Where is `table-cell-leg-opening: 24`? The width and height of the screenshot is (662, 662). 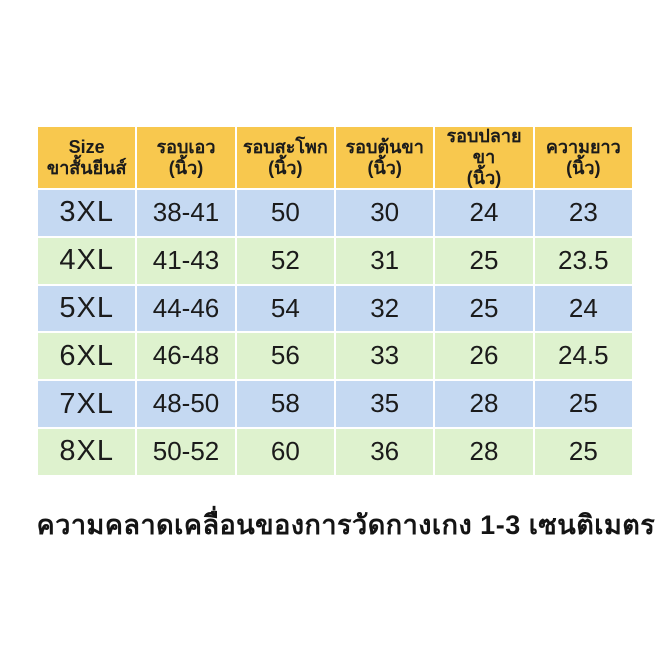 table-cell-leg-opening: 24 is located at coordinates (484, 213).